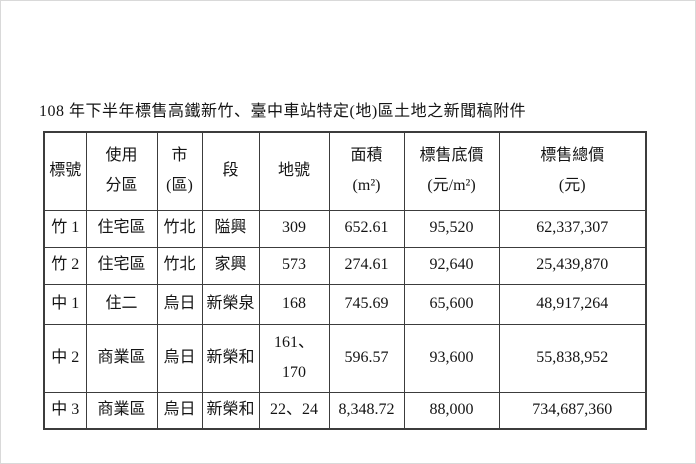 This screenshot has width=696, height=464. What do you see at coordinates (294, 304) in the screenshot?
I see `cell-lot-no: 168` at bounding box center [294, 304].